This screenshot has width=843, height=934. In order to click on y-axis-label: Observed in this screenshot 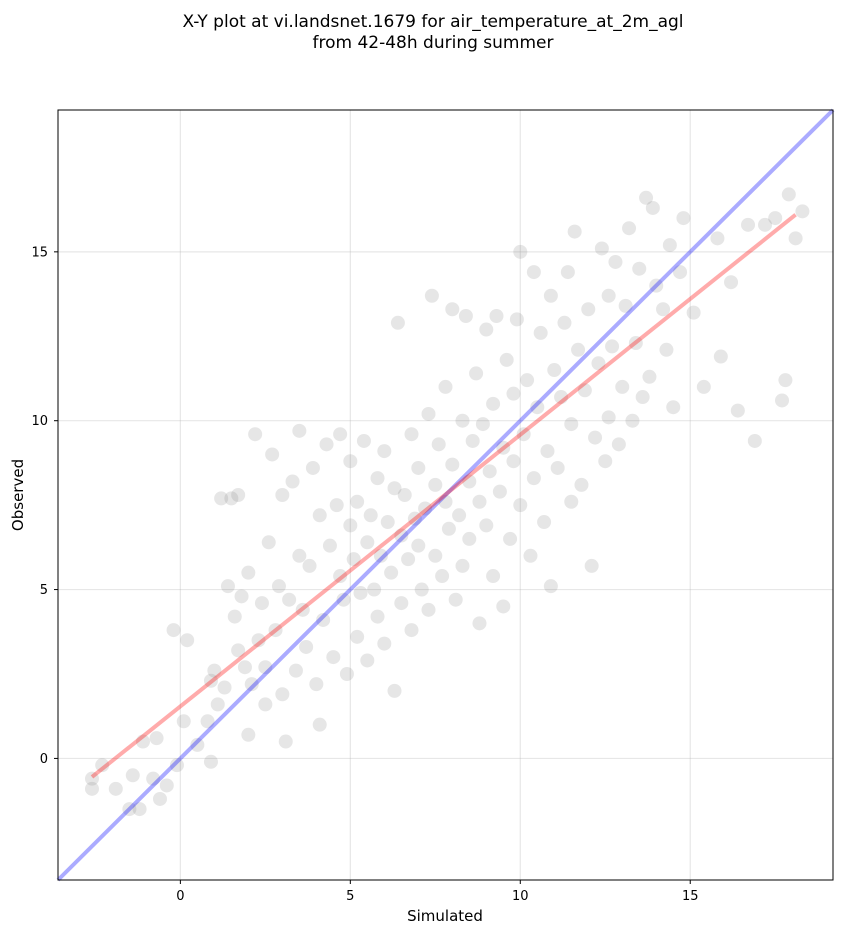, I will do `click(18, 495)`.